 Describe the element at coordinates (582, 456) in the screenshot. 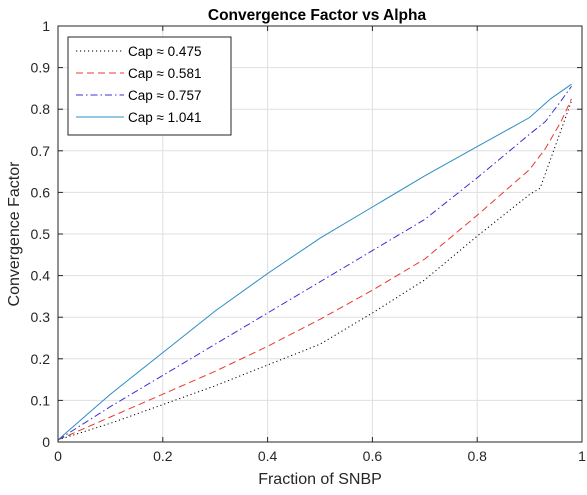

I see `x-tick-label: 1` at that location.